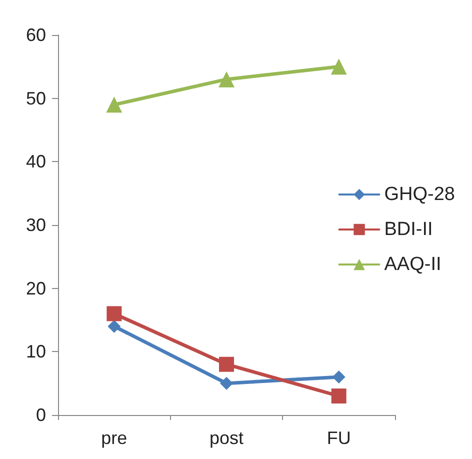 The height and width of the screenshot is (459, 472). What do you see at coordinates (41, 415) in the screenshot?
I see `y-tick-label: 0` at bounding box center [41, 415].